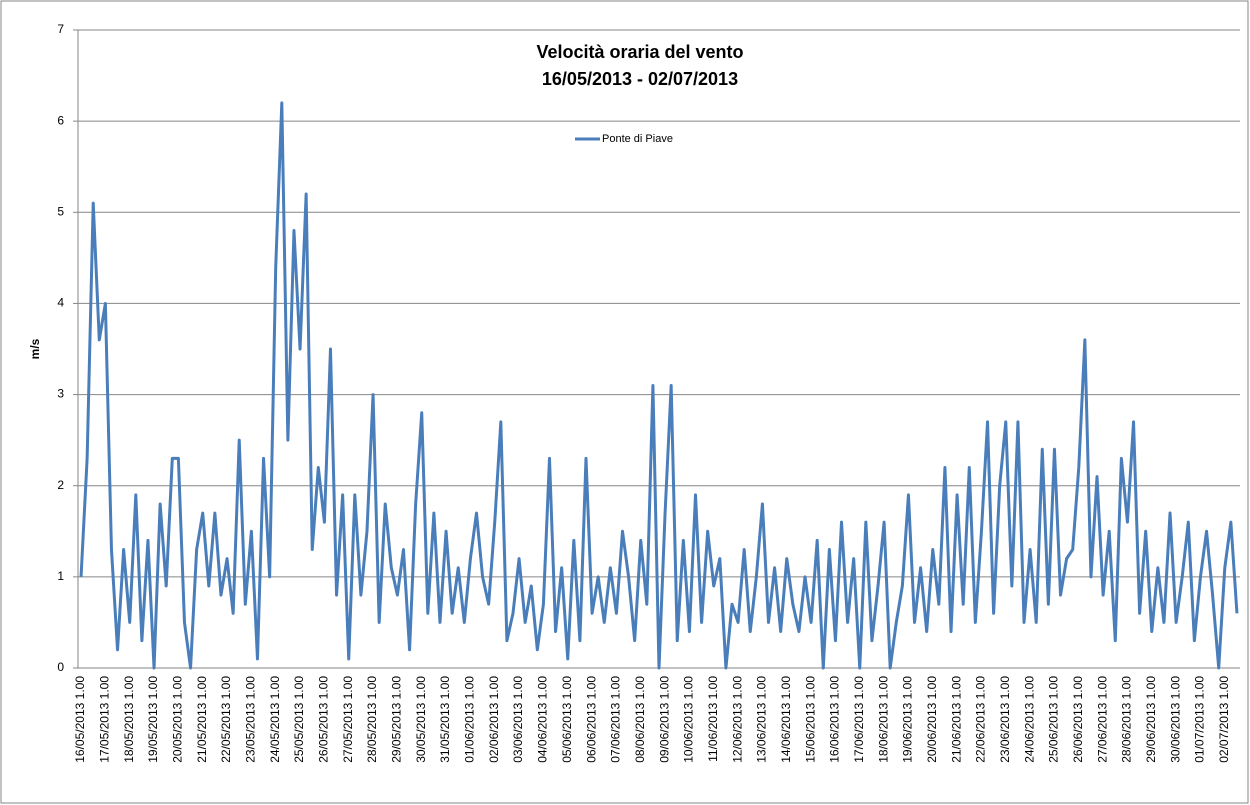 This screenshot has height=805, width=1250. Describe the element at coordinates (60, 211) in the screenshot. I see `y-tick-label: 5` at that location.